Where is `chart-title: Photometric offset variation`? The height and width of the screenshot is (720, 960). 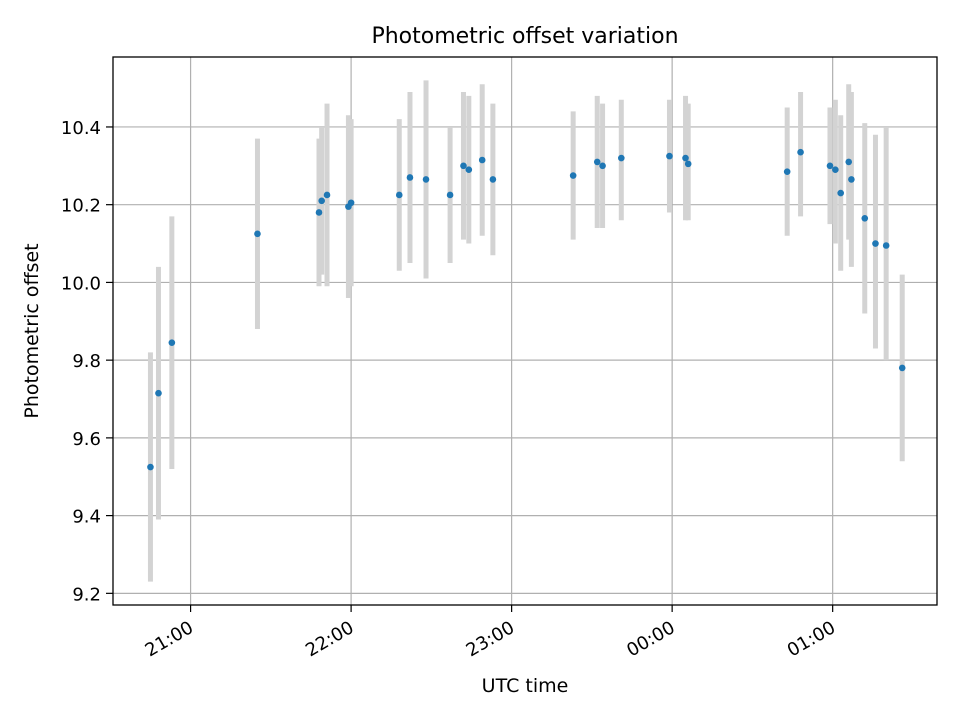 chart-title: Photometric offset variation is located at coordinates (524, 36).